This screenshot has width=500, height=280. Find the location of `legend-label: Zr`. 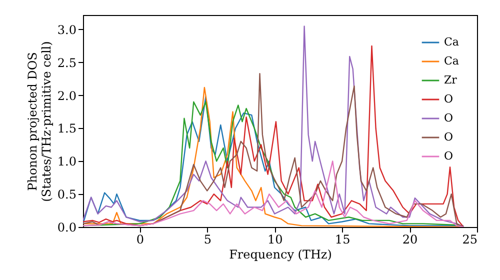

legend-label: Zr is located at coordinates (451, 80).